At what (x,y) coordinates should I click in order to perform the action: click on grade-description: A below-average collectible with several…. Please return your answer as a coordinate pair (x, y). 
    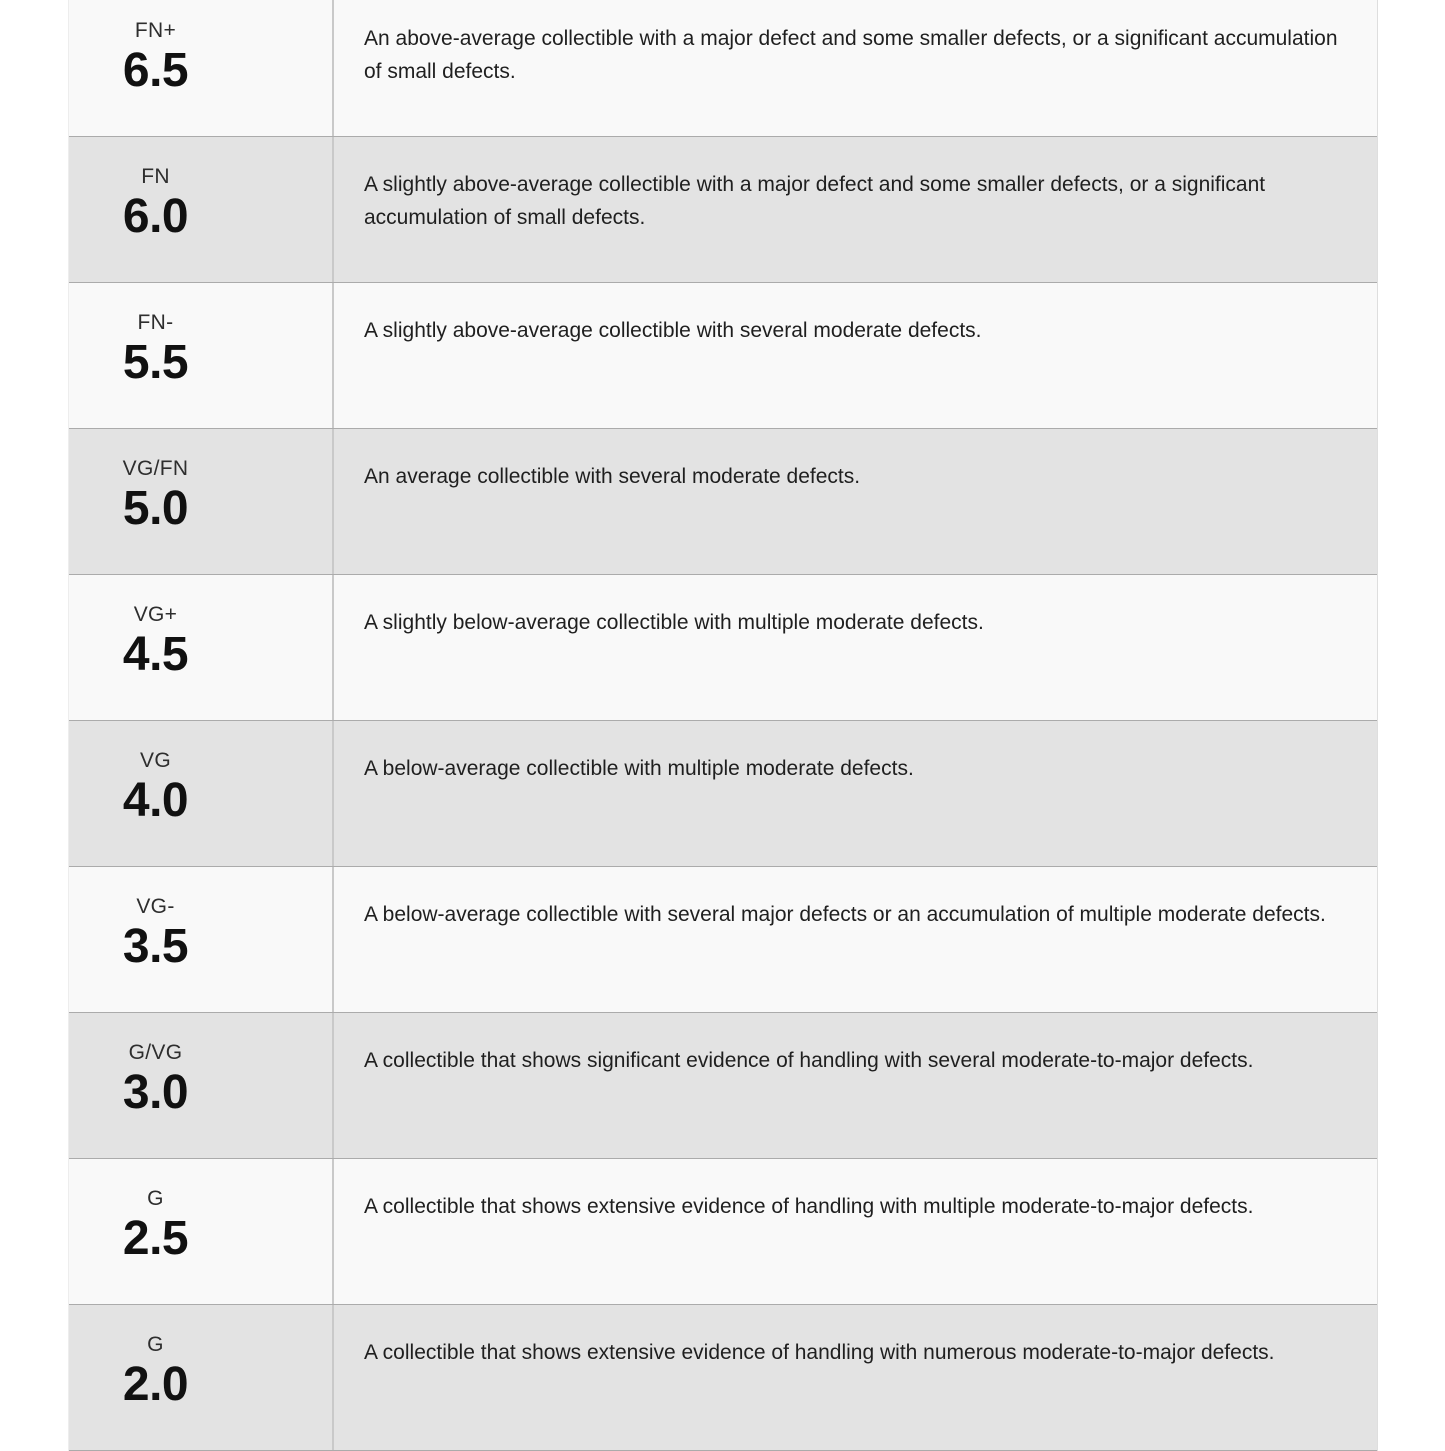
    Looking at the image, I should click on (845, 914).